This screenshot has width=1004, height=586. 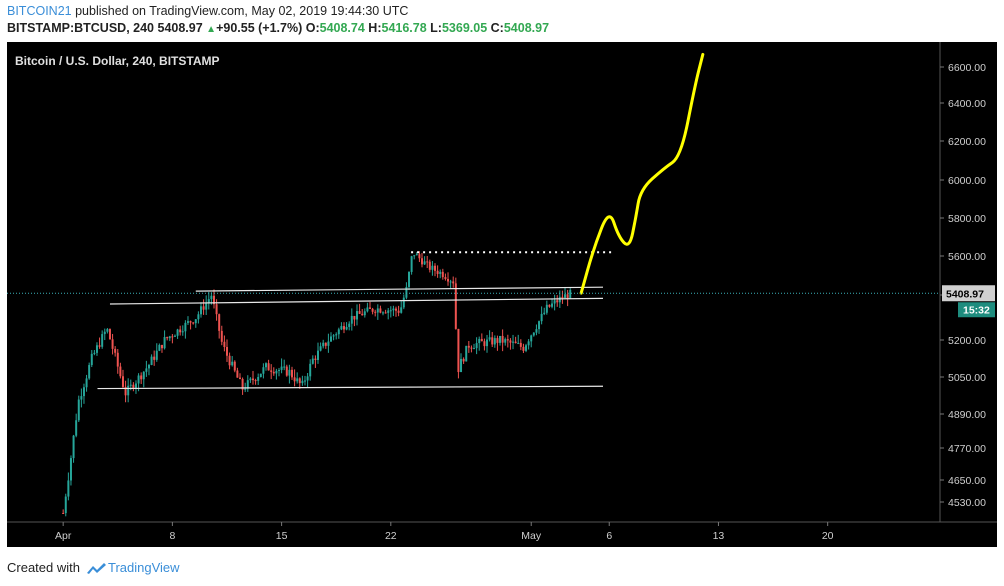 I want to click on tradingview-logo: TradingView, so click(x=132, y=567).